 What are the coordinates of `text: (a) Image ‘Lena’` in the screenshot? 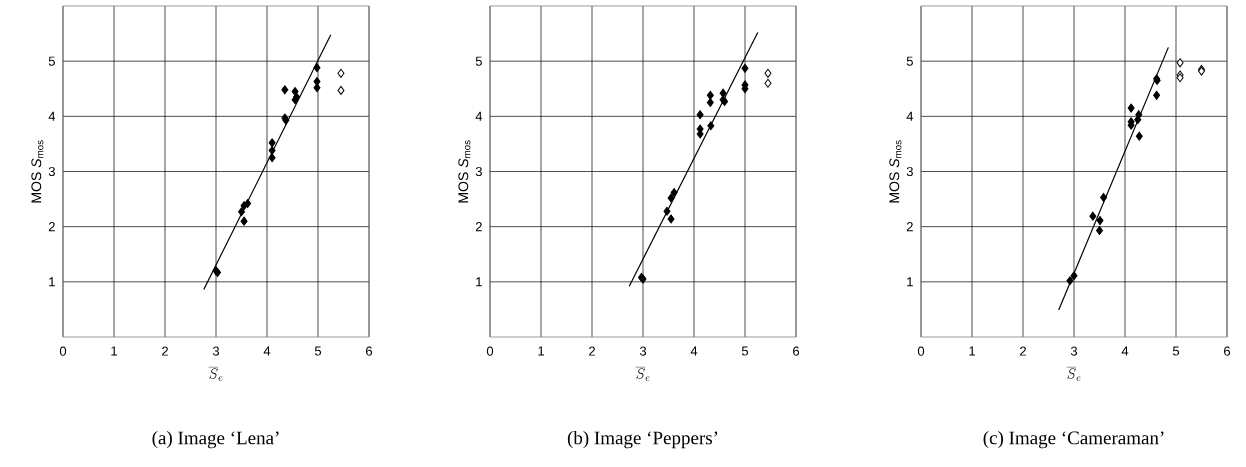 It's located at (215, 439).